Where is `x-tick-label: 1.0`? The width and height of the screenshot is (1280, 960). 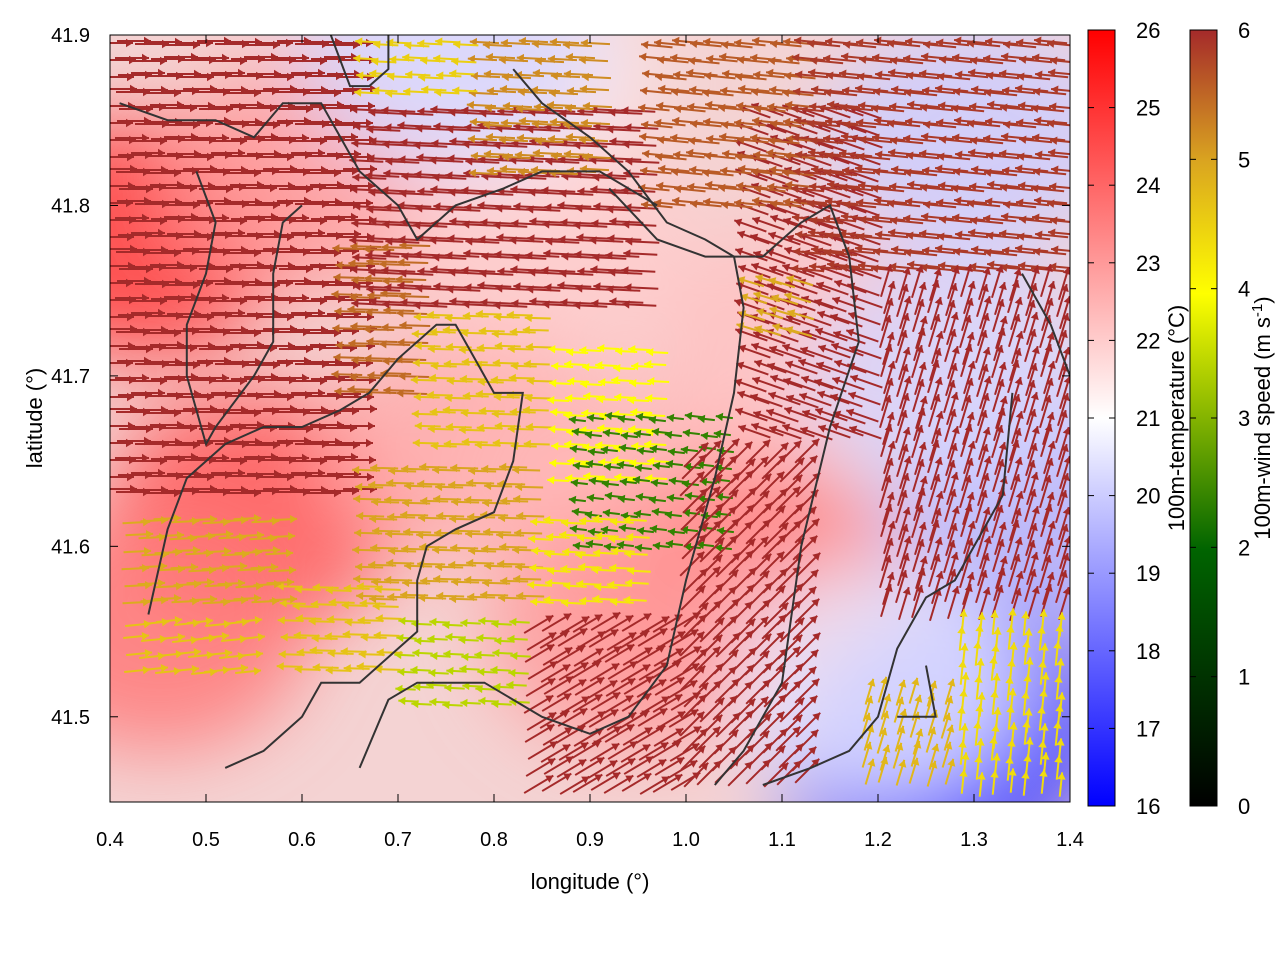 x-tick-label: 1.0 is located at coordinates (686, 840).